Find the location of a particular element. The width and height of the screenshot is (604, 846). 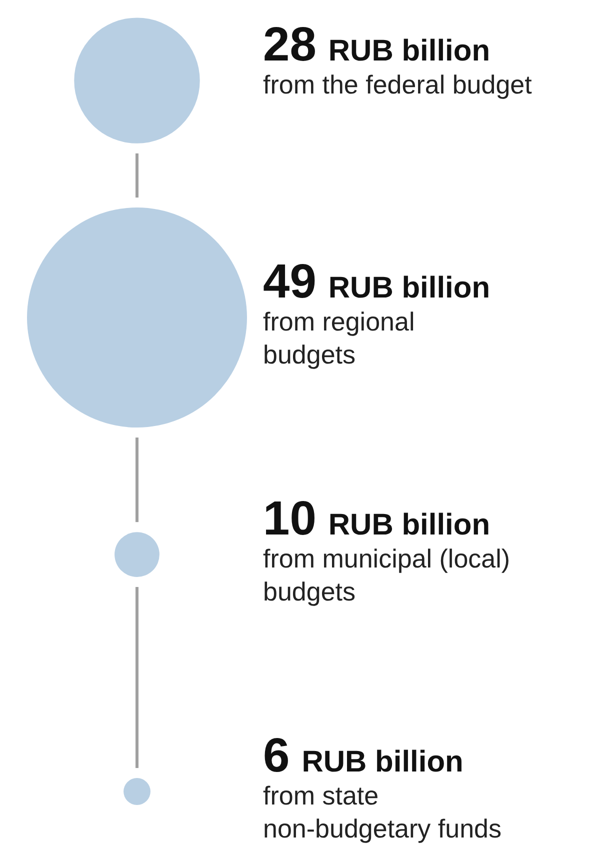

data-label: 49 RUB billion is located at coordinates (376, 282).